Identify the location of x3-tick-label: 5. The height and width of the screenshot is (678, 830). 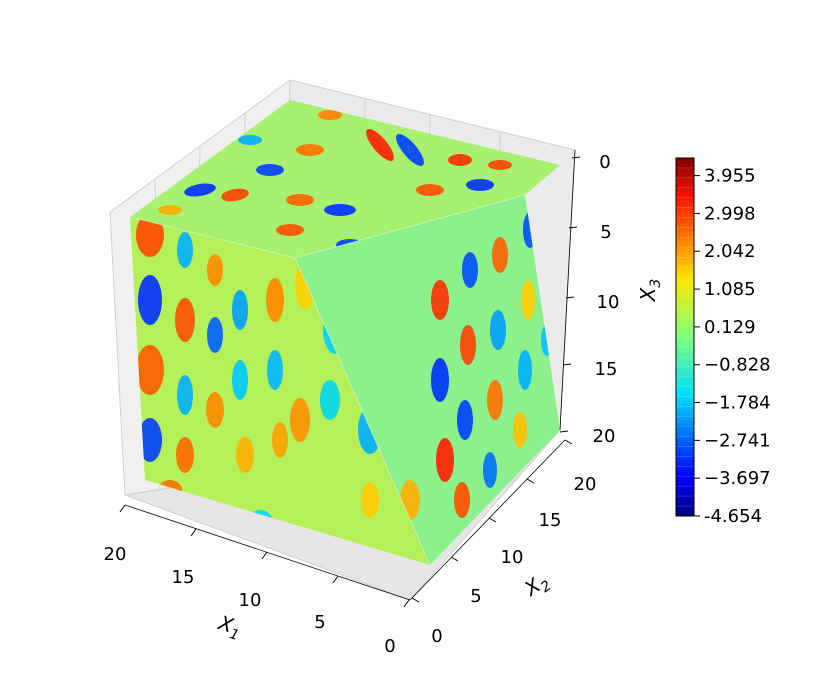
(605, 232).